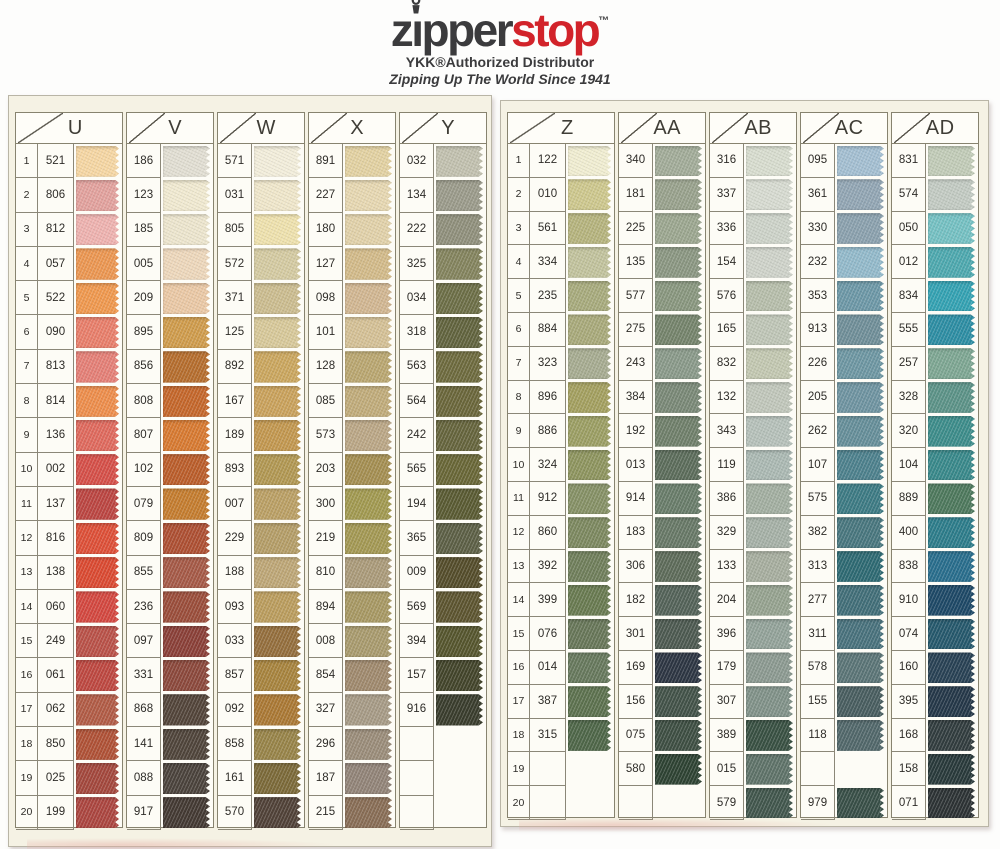 Image resolution: width=1000 pixels, height=849 pixels. I want to click on row-W-9: 189, so click(261, 435).